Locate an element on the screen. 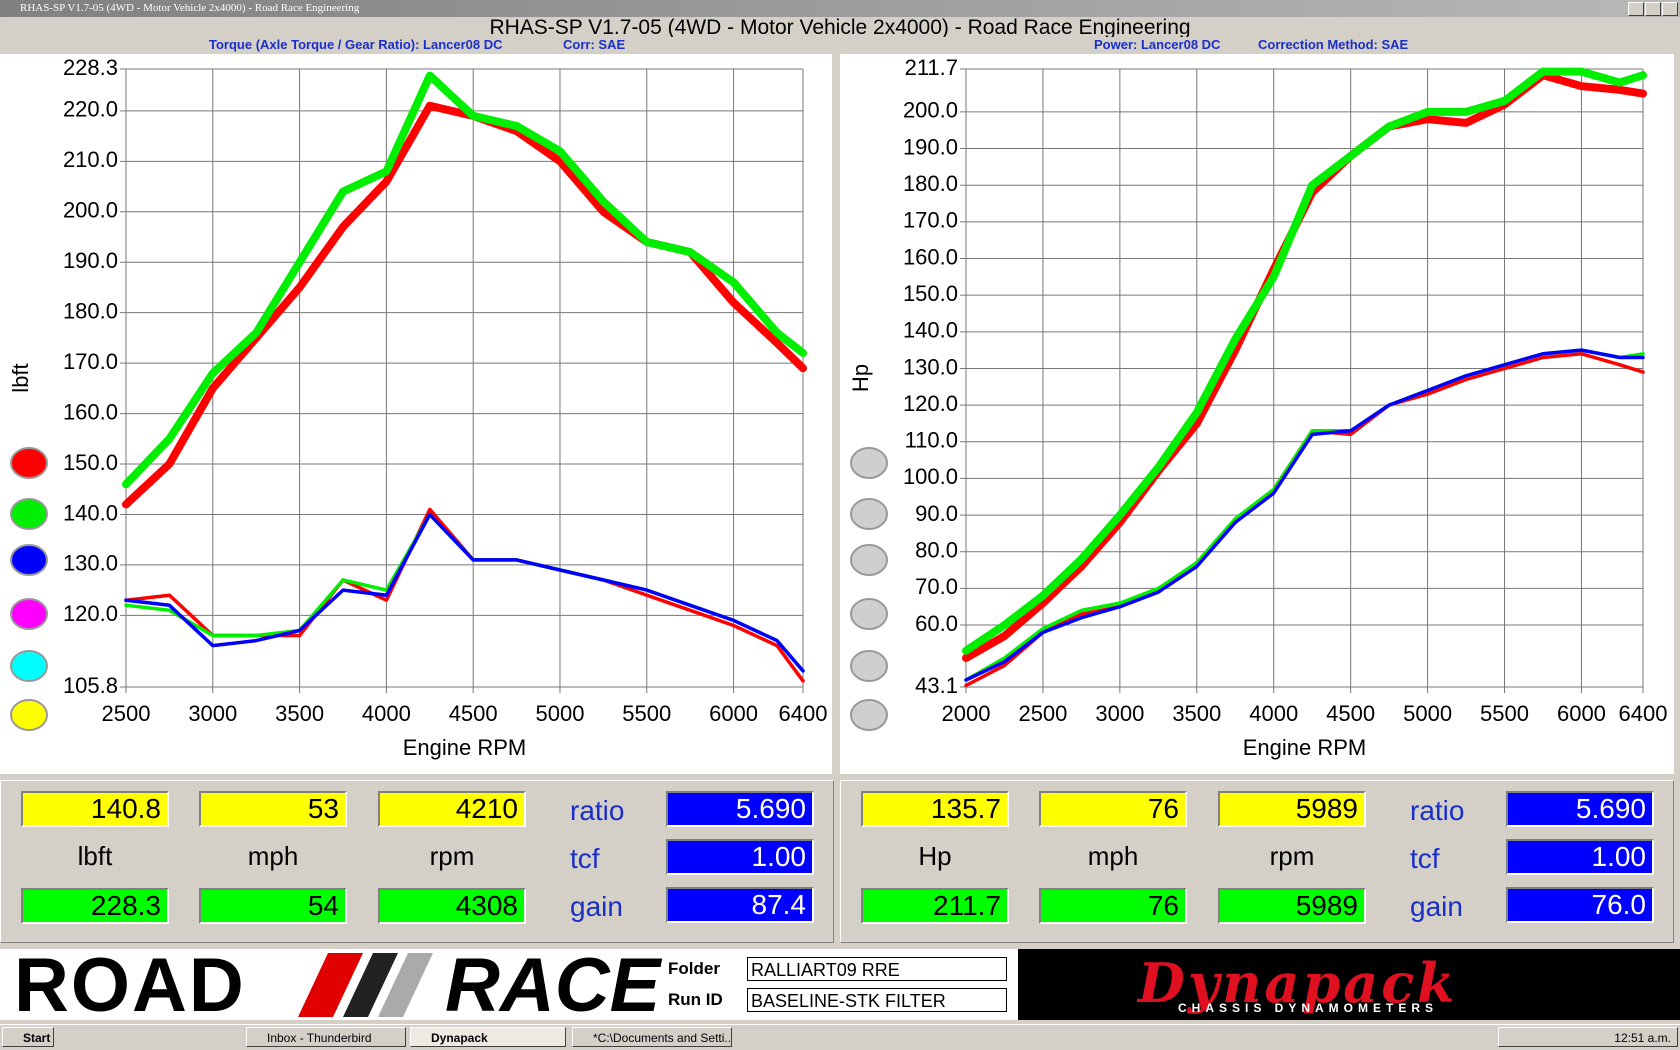 This screenshot has width=1680, height=1050. y-tick-label: 130.0 is located at coordinates (90, 563).